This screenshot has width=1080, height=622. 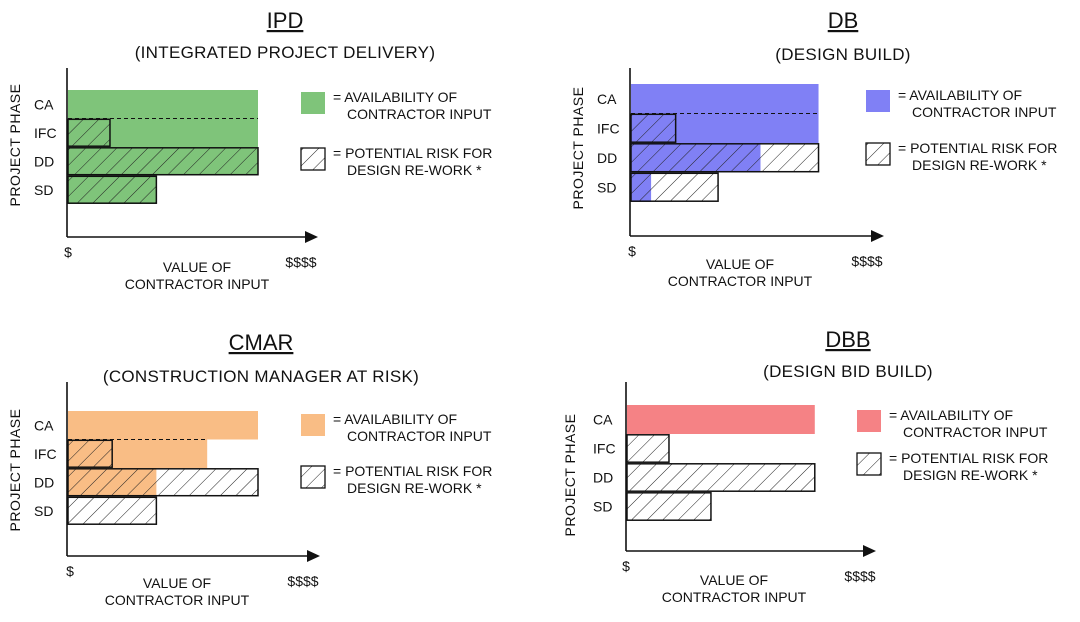 I want to click on ipd-risk-bar-sd, so click(x=112, y=189).